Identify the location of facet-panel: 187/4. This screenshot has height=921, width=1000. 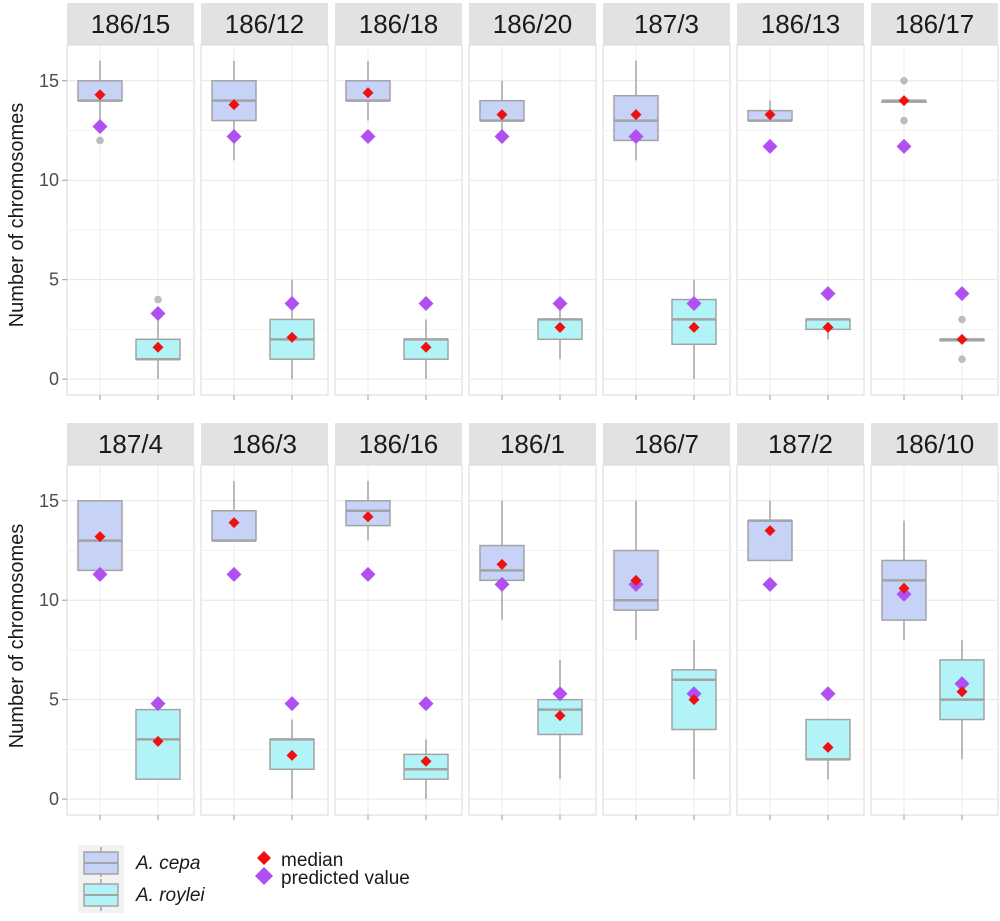
(130, 621).